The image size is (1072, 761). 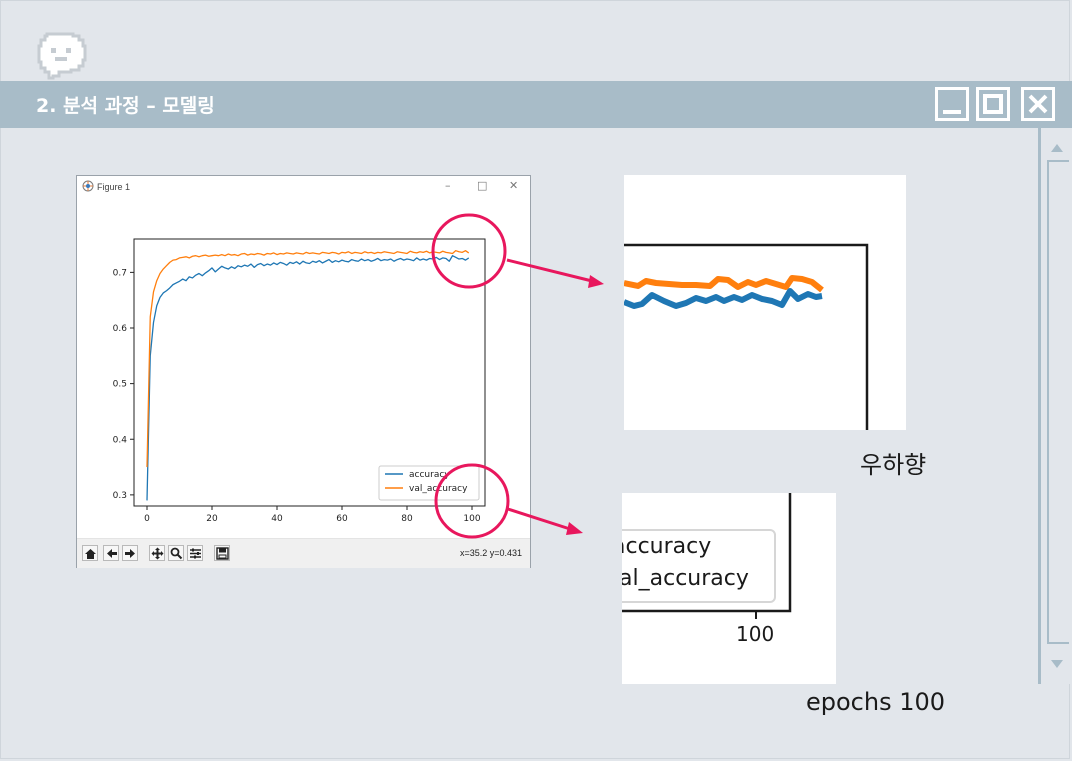 What do you see at coordinates (1058, 402) in the screenshot?
I see `scroll-track` at bounding box center [1058, 402].